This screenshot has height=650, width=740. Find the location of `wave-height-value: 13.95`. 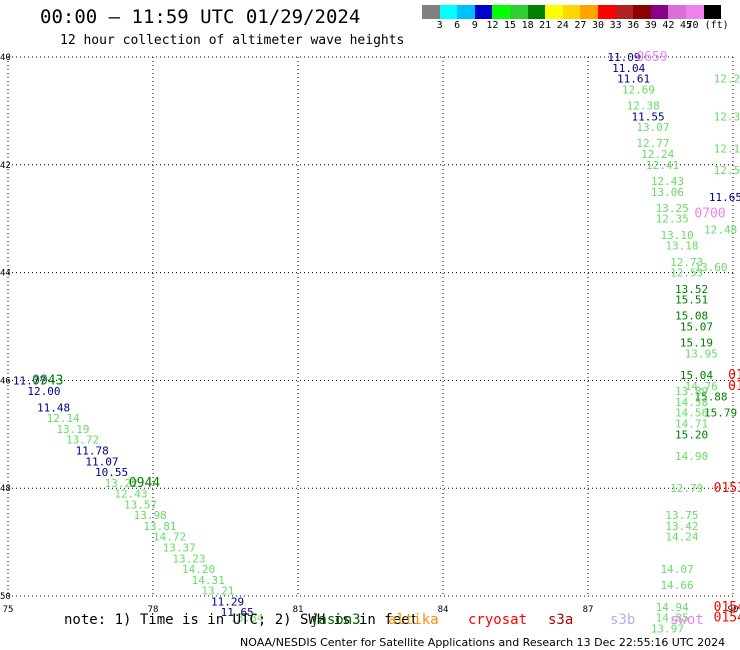

wave-height-value: 13.95 is located at coordinates (701, 353).